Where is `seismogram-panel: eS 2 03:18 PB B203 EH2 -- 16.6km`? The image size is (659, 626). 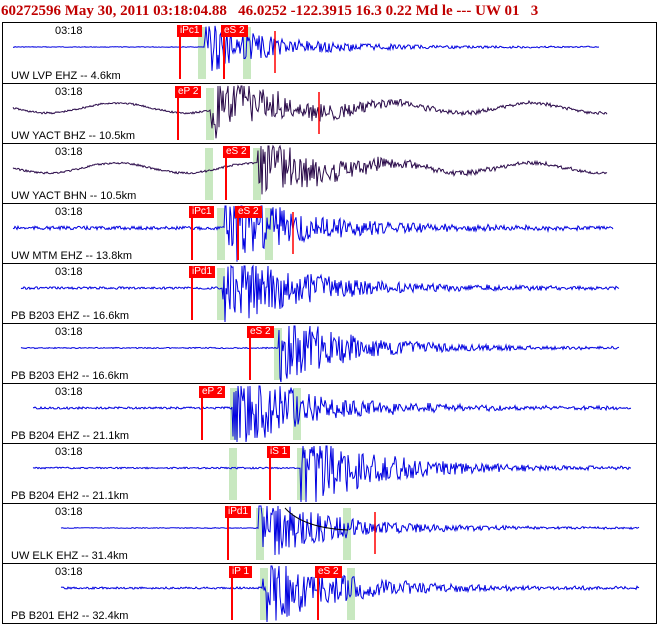 seismogram-panel: eS 2 03:18 PB B203 EH2 -- 16.6km is located at coordinates (329, 353).